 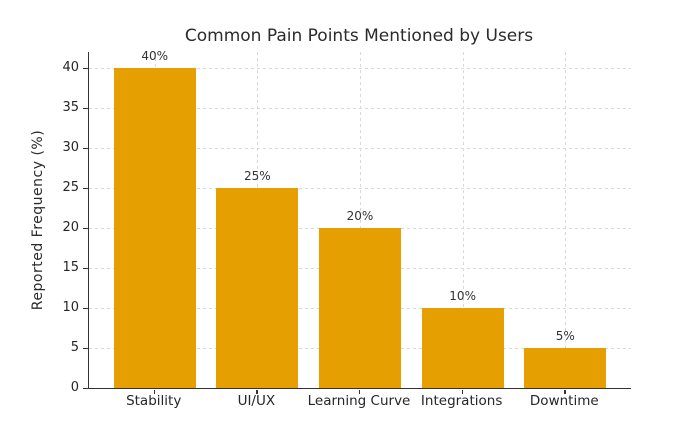 I want to click on x-tick-label-integrations: Integrations, so click(x=461, y=401).